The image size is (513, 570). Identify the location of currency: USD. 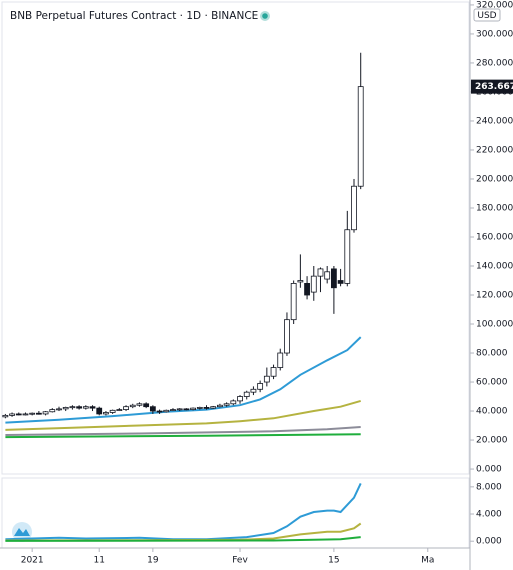
(486, 16).